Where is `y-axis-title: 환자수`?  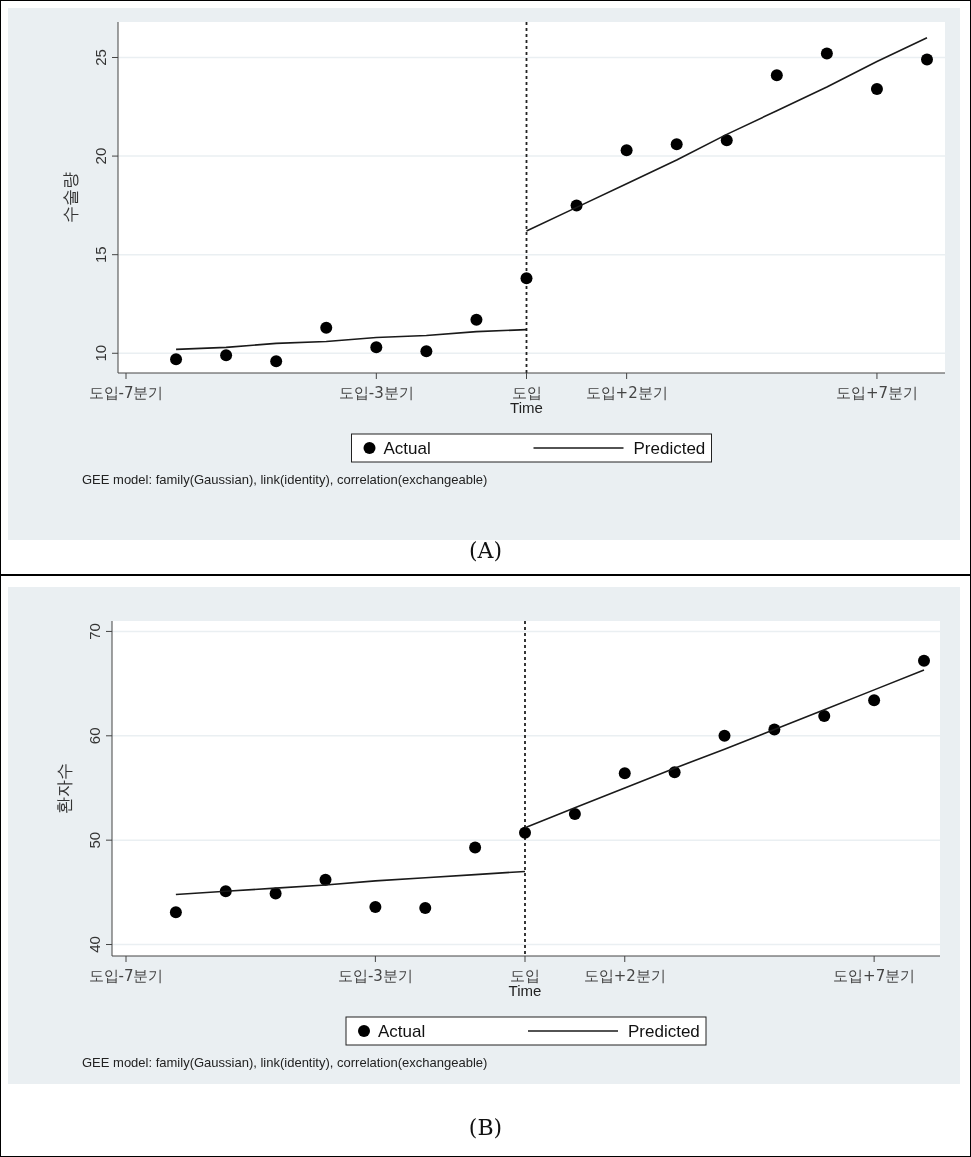 y-axis-title: 환자수 is located at coordinates (64, 788).